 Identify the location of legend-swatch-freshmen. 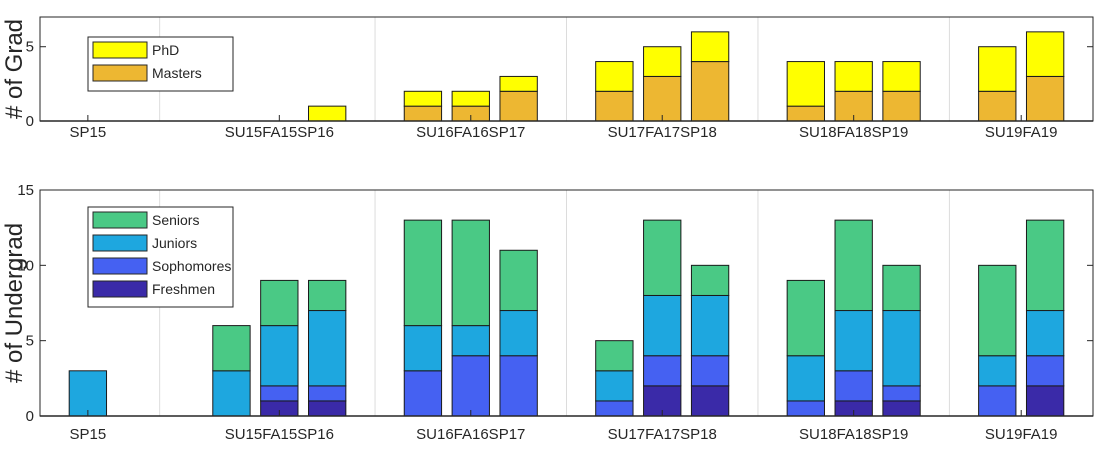
(120, 289).